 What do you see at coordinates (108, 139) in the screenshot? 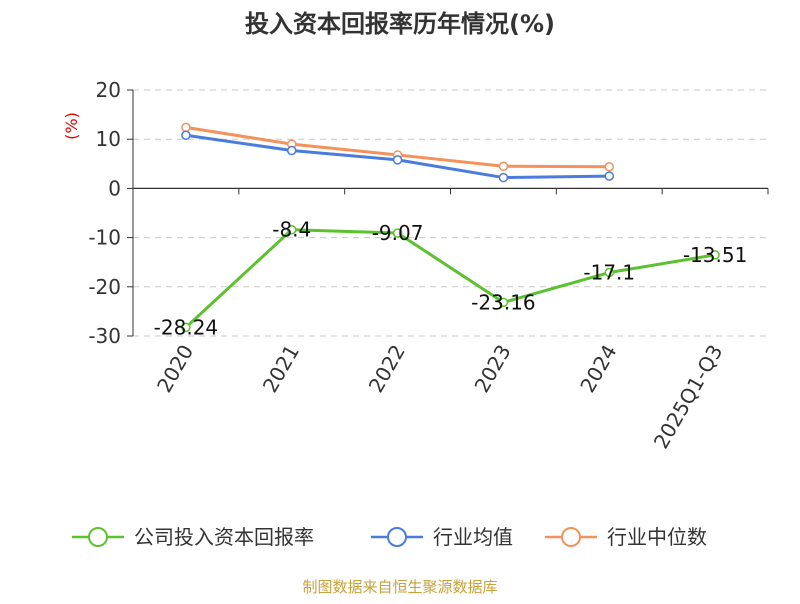
I see `y-tick-label: 10` at bounding box center [108, 139].